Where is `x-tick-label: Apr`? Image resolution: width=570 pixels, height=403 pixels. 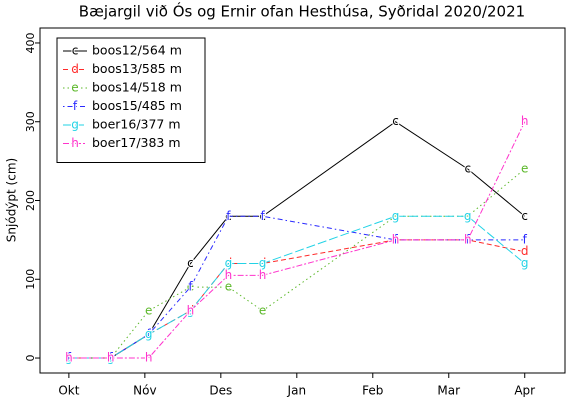
x-tick-label: Apr is located at coordinates (524, 391).